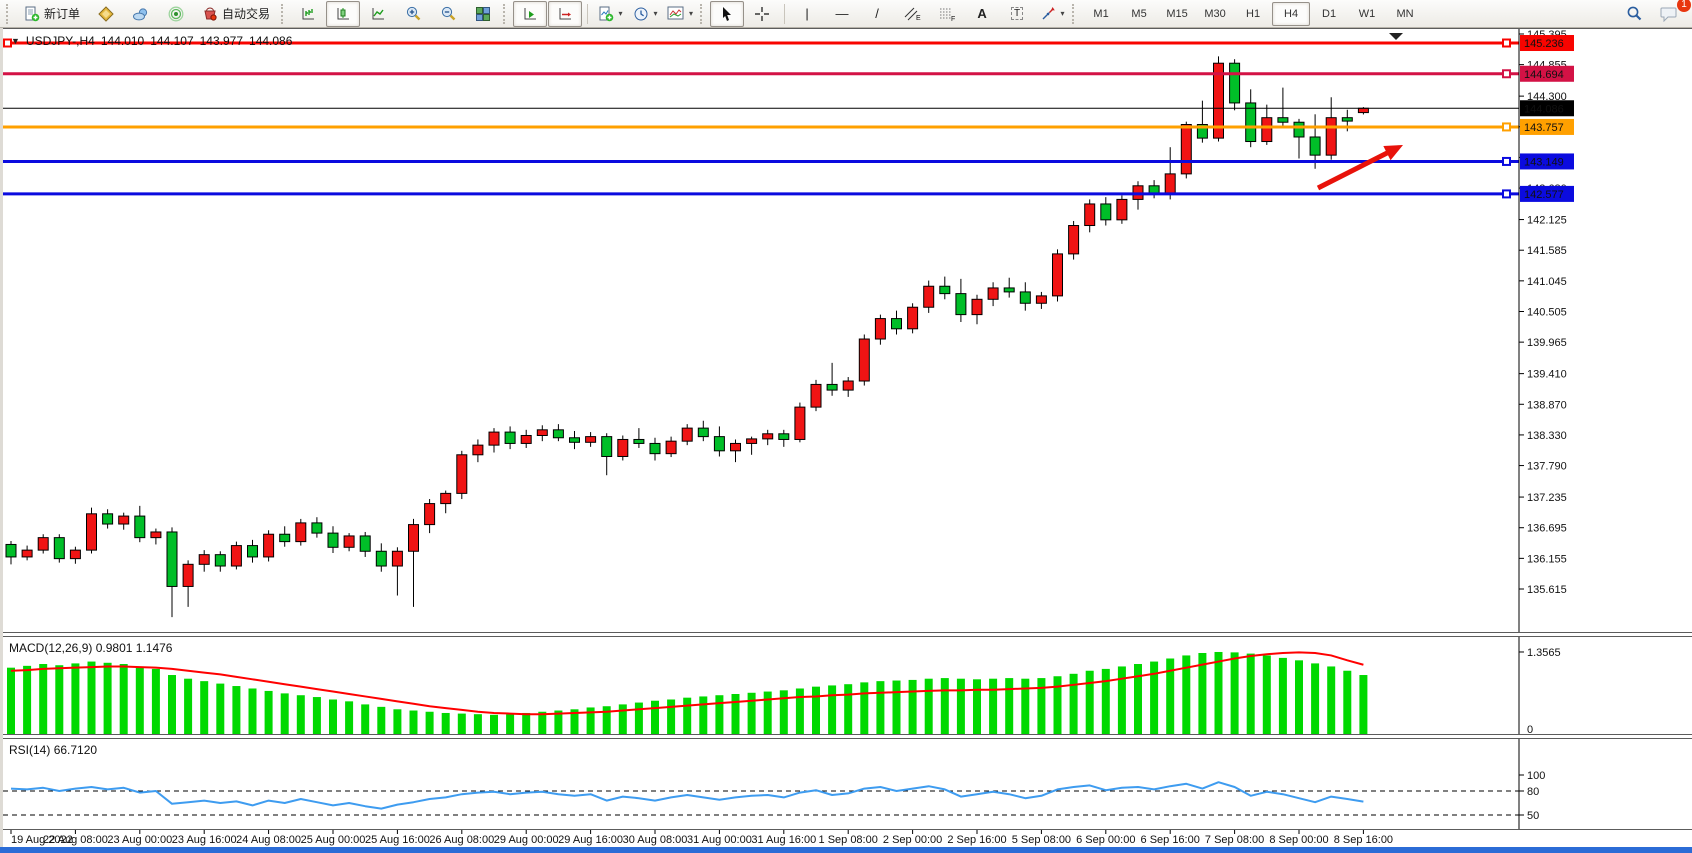  I want to click on cloud-button, so click(141, 14).